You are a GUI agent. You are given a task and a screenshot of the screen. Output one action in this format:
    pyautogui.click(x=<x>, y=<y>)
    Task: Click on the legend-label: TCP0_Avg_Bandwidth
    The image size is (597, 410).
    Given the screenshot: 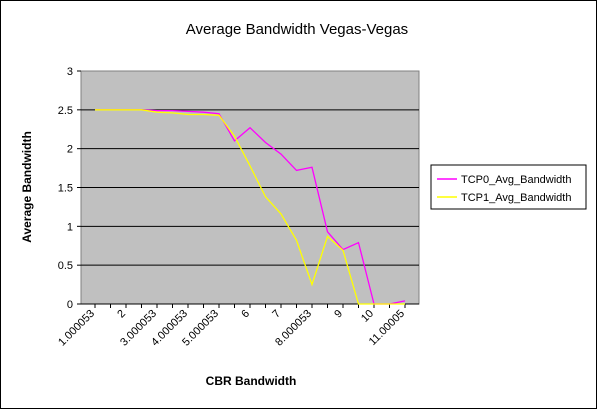 What is the action you would take?
    pyautogui.click(x=516, y=180)
    